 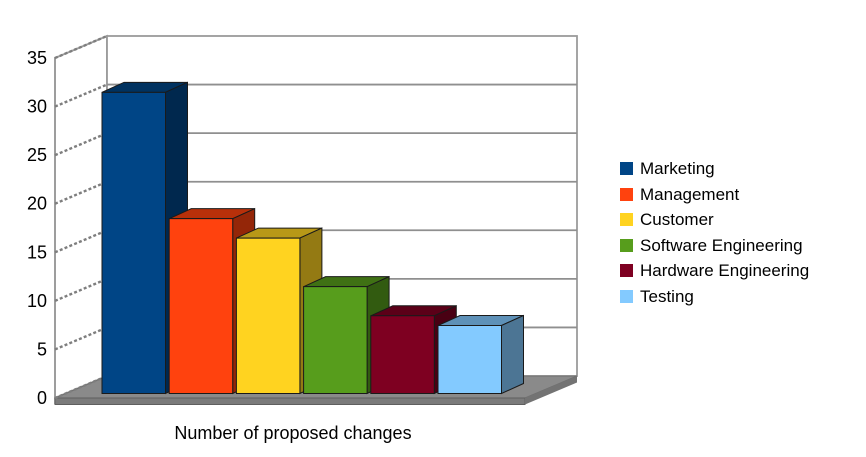 What do you see at coordinates (551, 390) in the screenshot?
I see `floor-right-face` at bounding box center [551, 390].